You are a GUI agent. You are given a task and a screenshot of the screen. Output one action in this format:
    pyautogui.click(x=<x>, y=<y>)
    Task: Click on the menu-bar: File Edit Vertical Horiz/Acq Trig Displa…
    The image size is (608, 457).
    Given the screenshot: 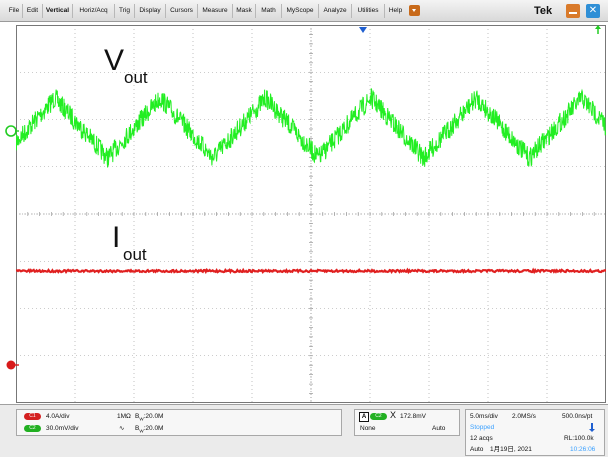 What is the action you would take?
    pyautogui.click(x=304, y=11)
    